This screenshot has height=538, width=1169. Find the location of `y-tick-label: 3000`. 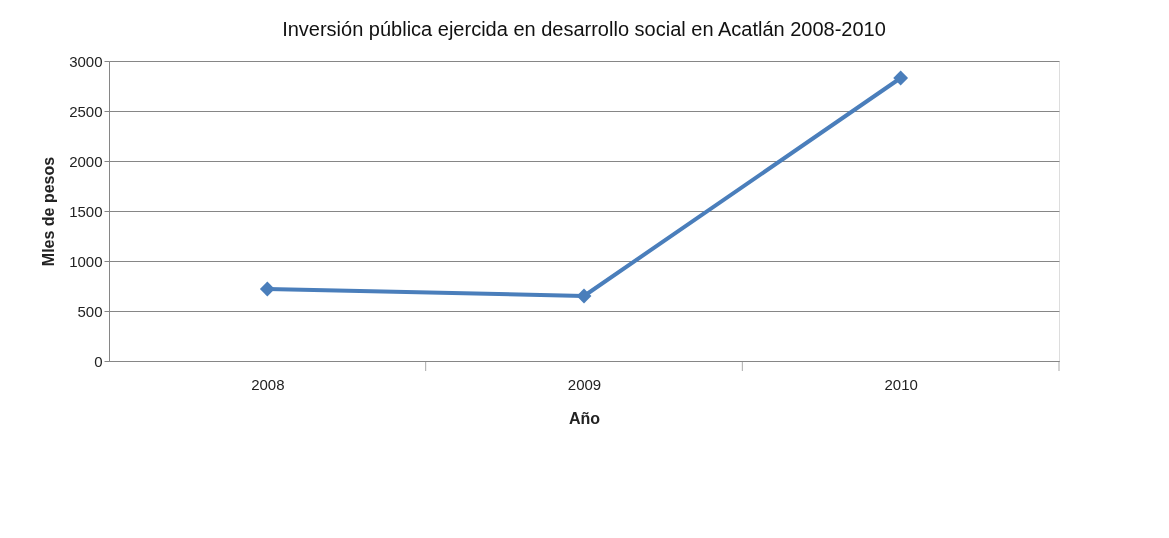

y-tick-label: 3000 is located at coordinates (86, 61).